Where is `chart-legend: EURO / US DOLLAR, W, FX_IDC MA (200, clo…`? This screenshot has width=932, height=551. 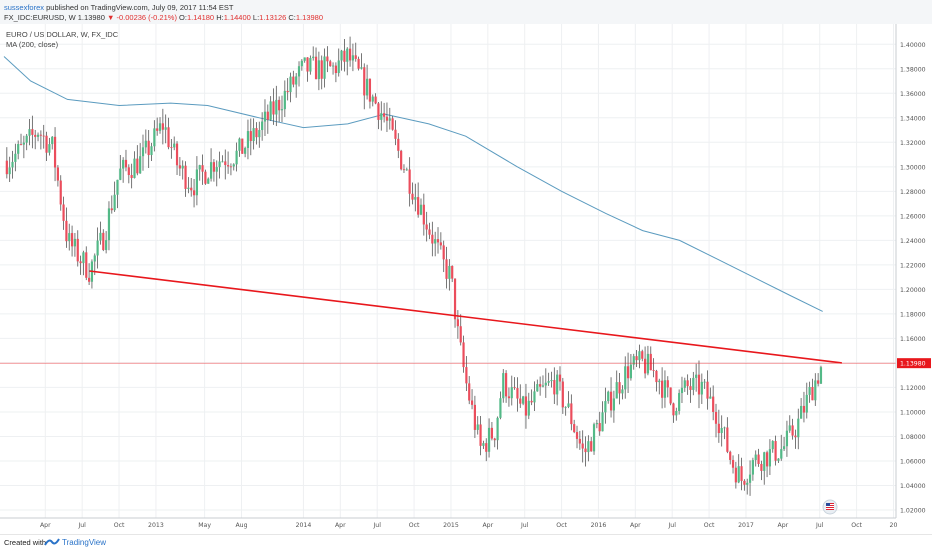
chart-legend: EURO / US DOLLAR, W, FX_IDC MA (200, clo… is located at coordinates (62, 40).